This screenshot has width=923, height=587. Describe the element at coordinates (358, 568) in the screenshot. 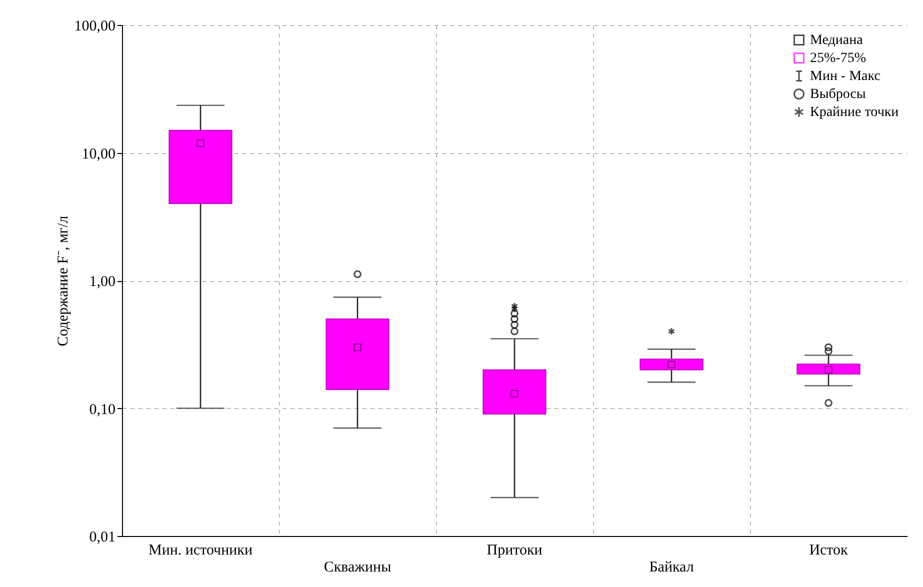

I see `x-tick-label: Скважины` at that location.